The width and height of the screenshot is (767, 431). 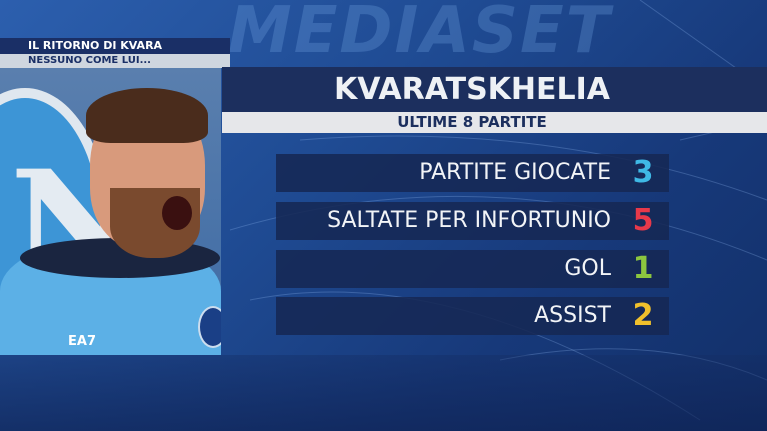 What do you see at coordinates (472, 316) in the screenshot?
I see `stat-row: ASSIST 2` at bounding box center [472, 316].